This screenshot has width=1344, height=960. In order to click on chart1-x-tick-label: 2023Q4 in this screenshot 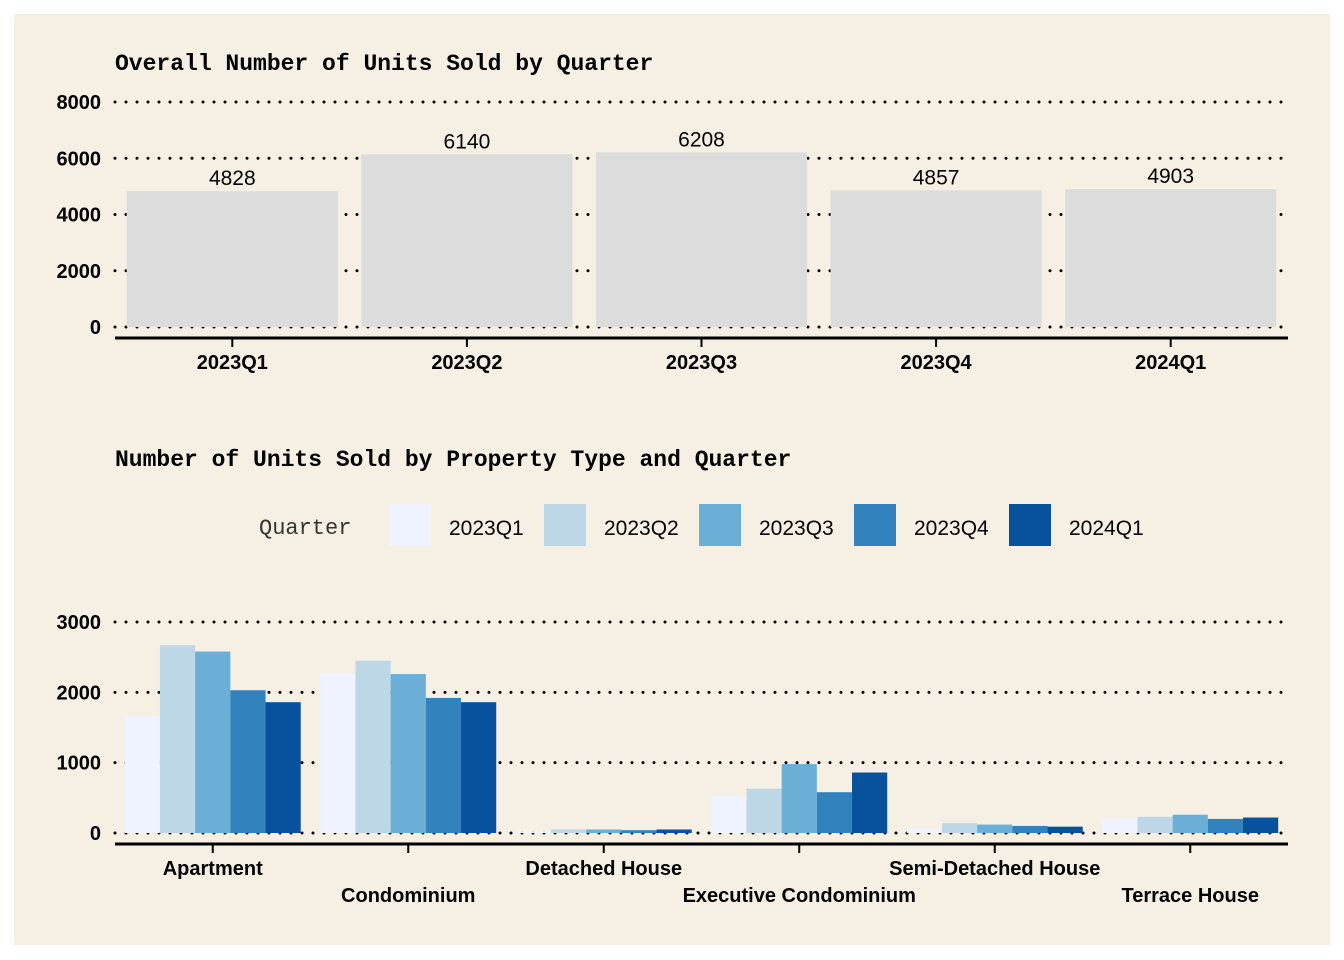, I will do `click(937, 363)`.